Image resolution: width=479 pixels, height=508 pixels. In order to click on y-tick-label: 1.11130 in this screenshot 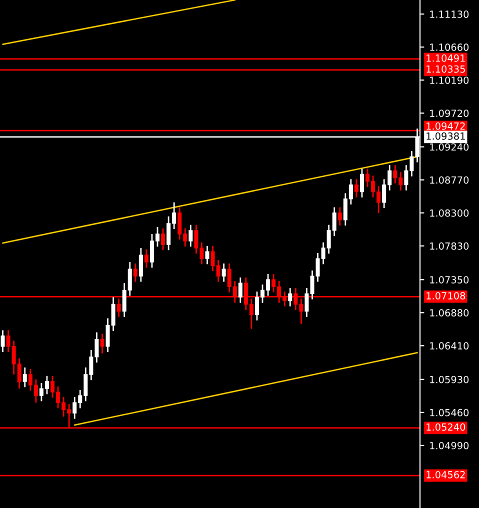, I will do `click(449, 14)`.